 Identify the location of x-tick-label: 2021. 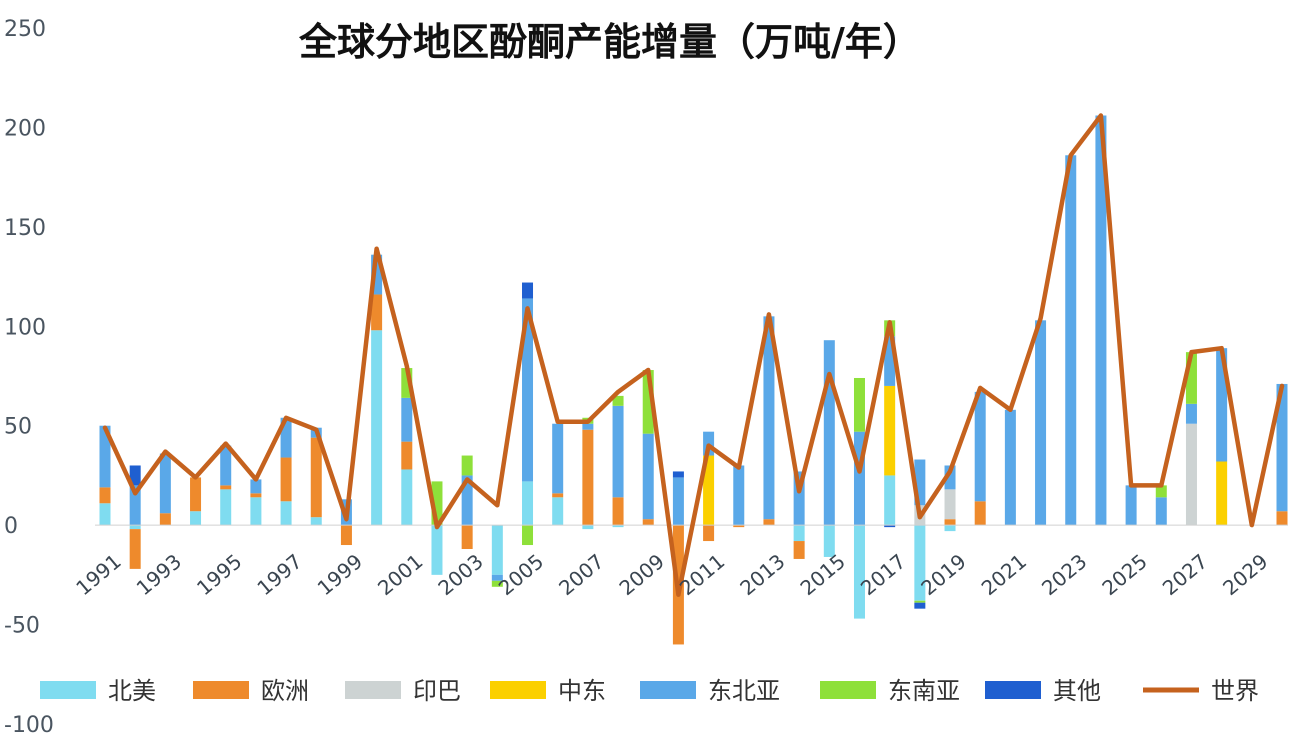
(1004, 574).